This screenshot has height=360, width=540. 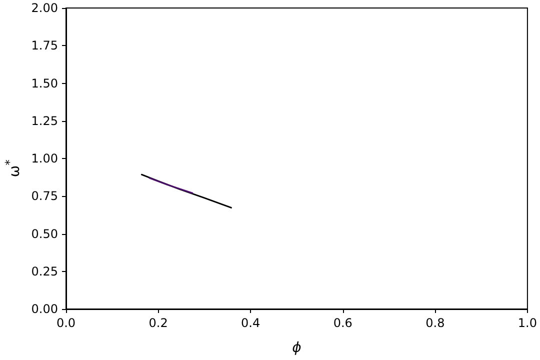 What do you see at coordinates (66, 323) in the screenshot?
I see `x-tick-label: 0.0` at bounding box center [66, 323].